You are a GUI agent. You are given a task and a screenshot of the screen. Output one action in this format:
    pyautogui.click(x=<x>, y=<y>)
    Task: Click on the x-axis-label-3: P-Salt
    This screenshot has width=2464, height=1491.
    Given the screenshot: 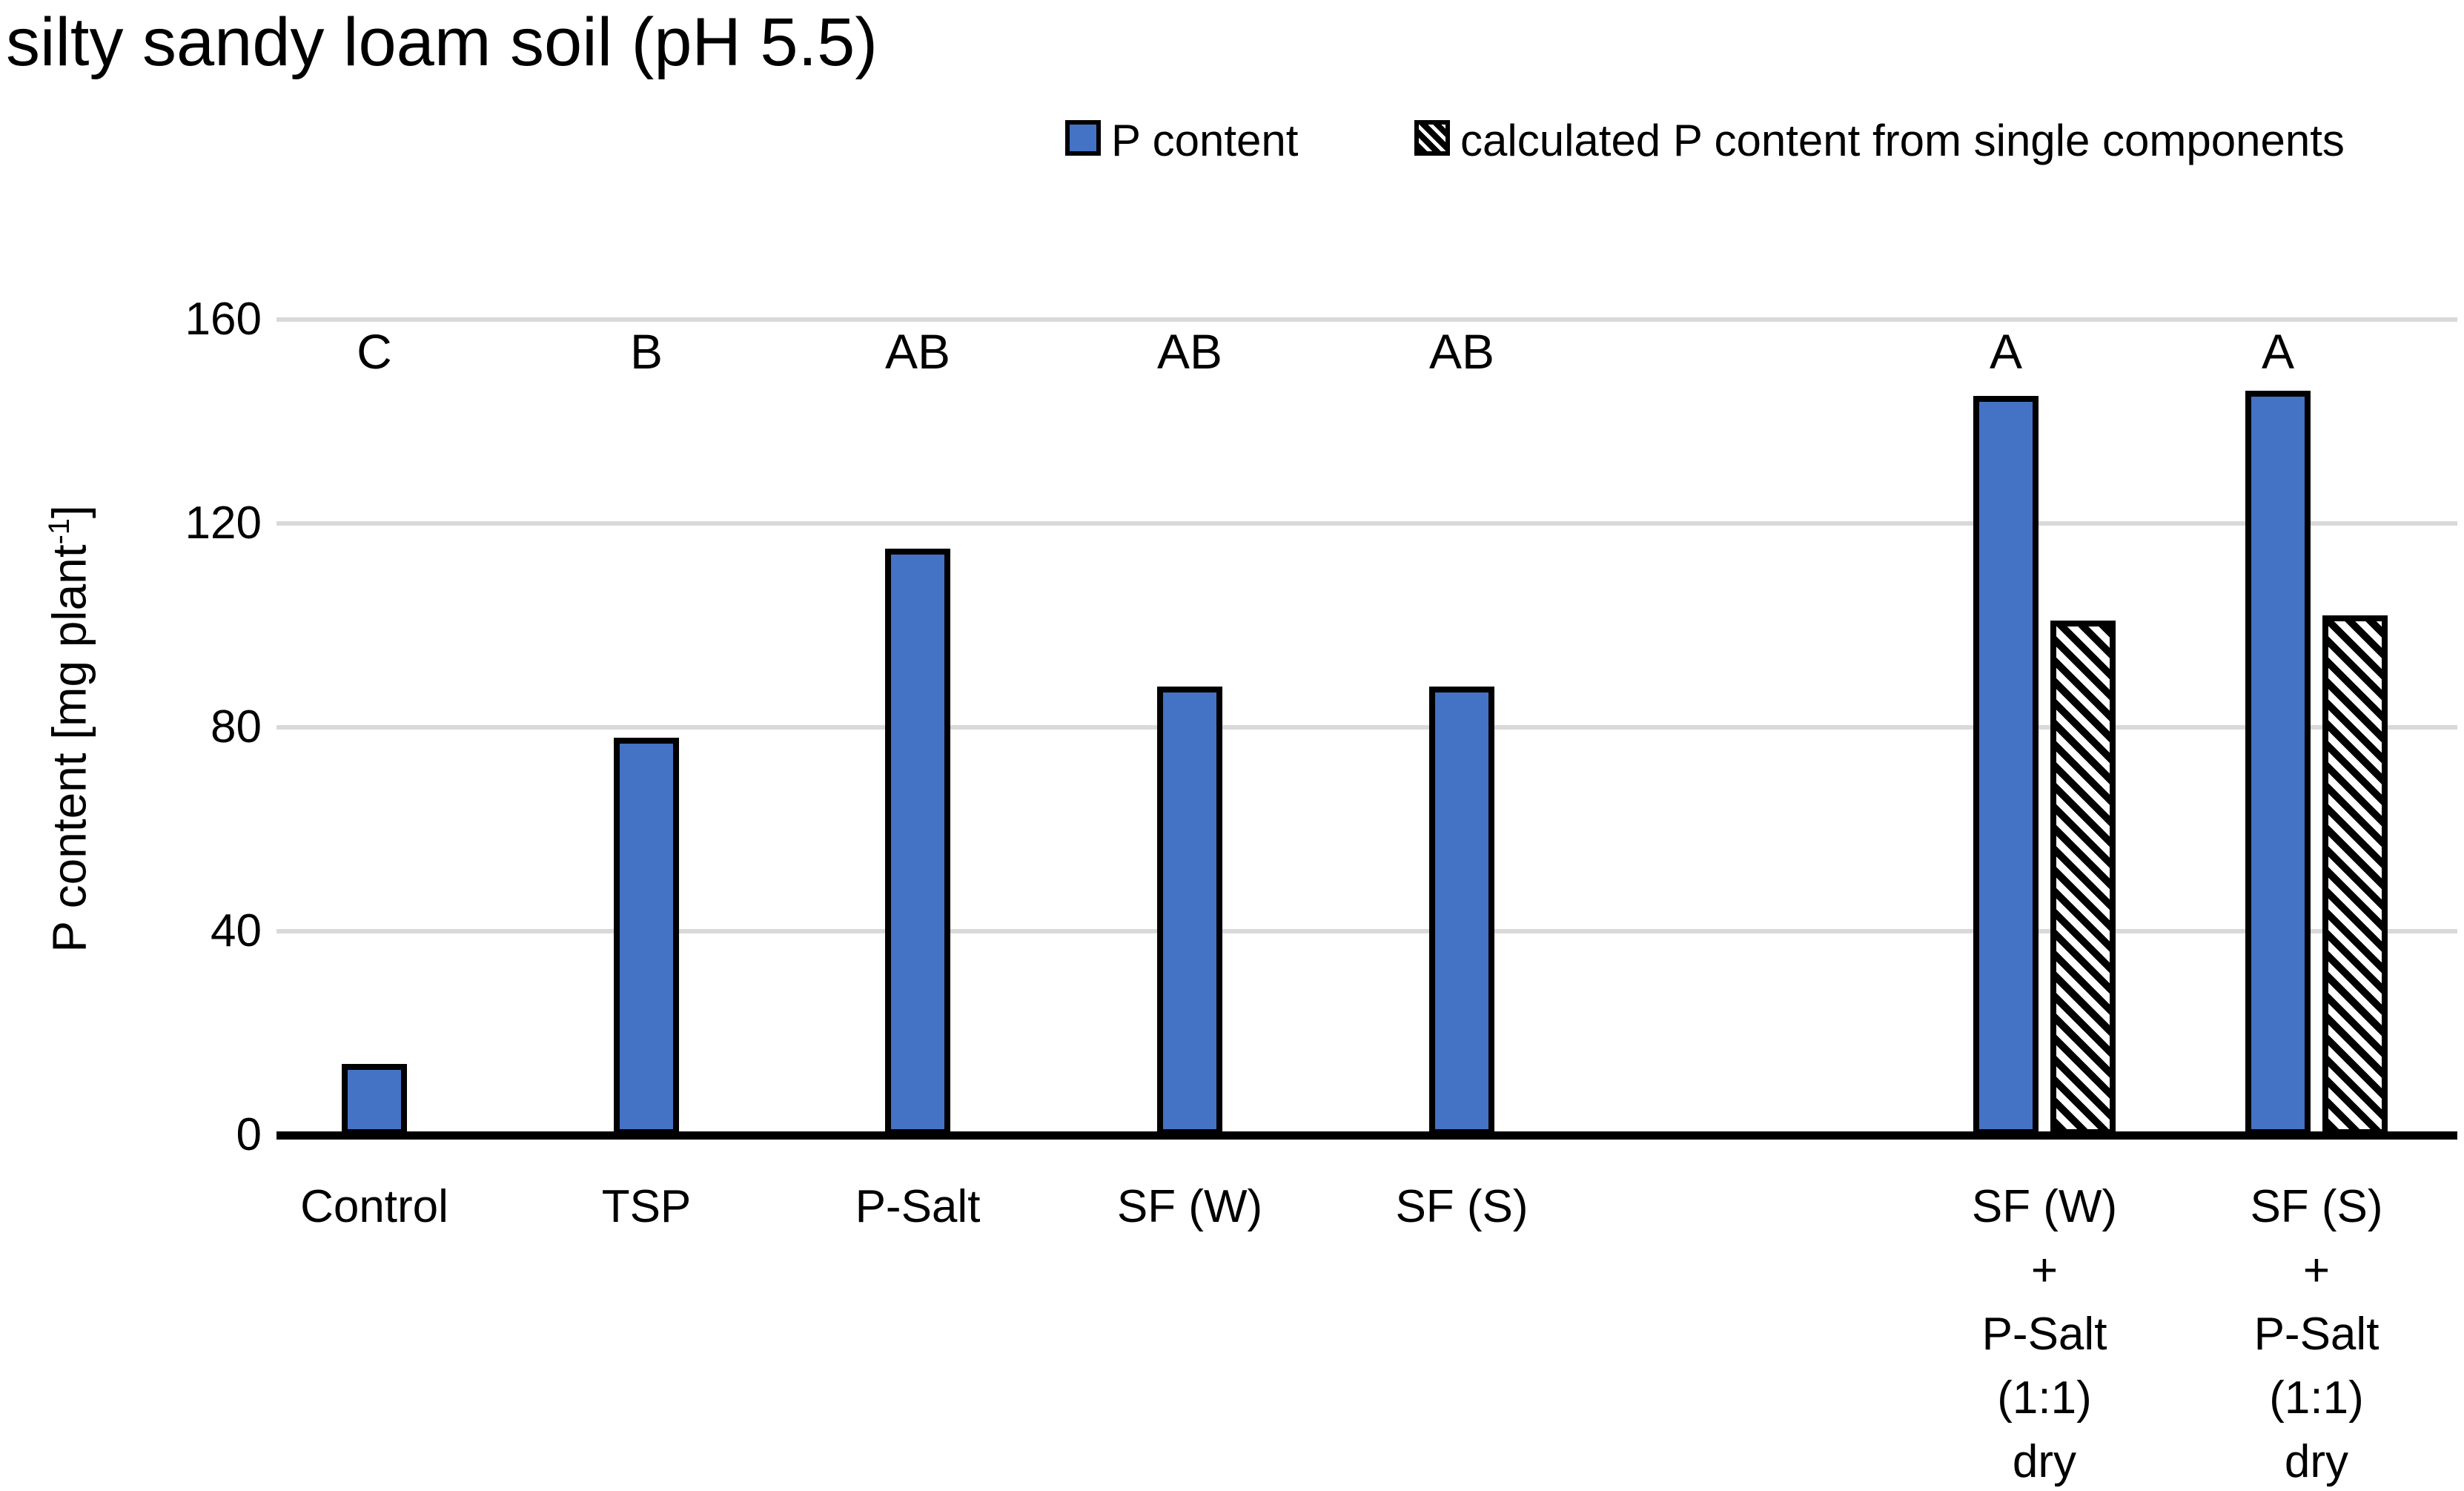 What is the action you would take?
    pyautogui.click(x=918, y=1207)
    